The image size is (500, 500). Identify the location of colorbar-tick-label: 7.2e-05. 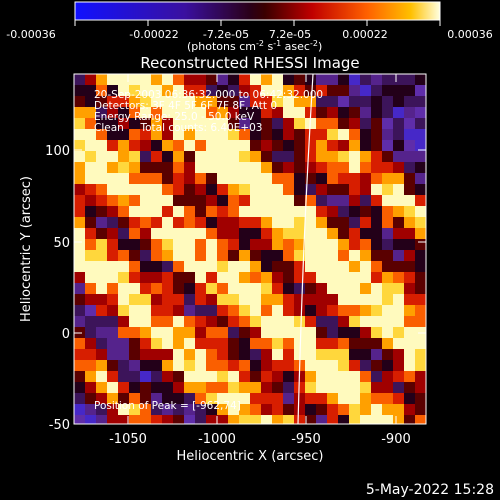
(290, 34).